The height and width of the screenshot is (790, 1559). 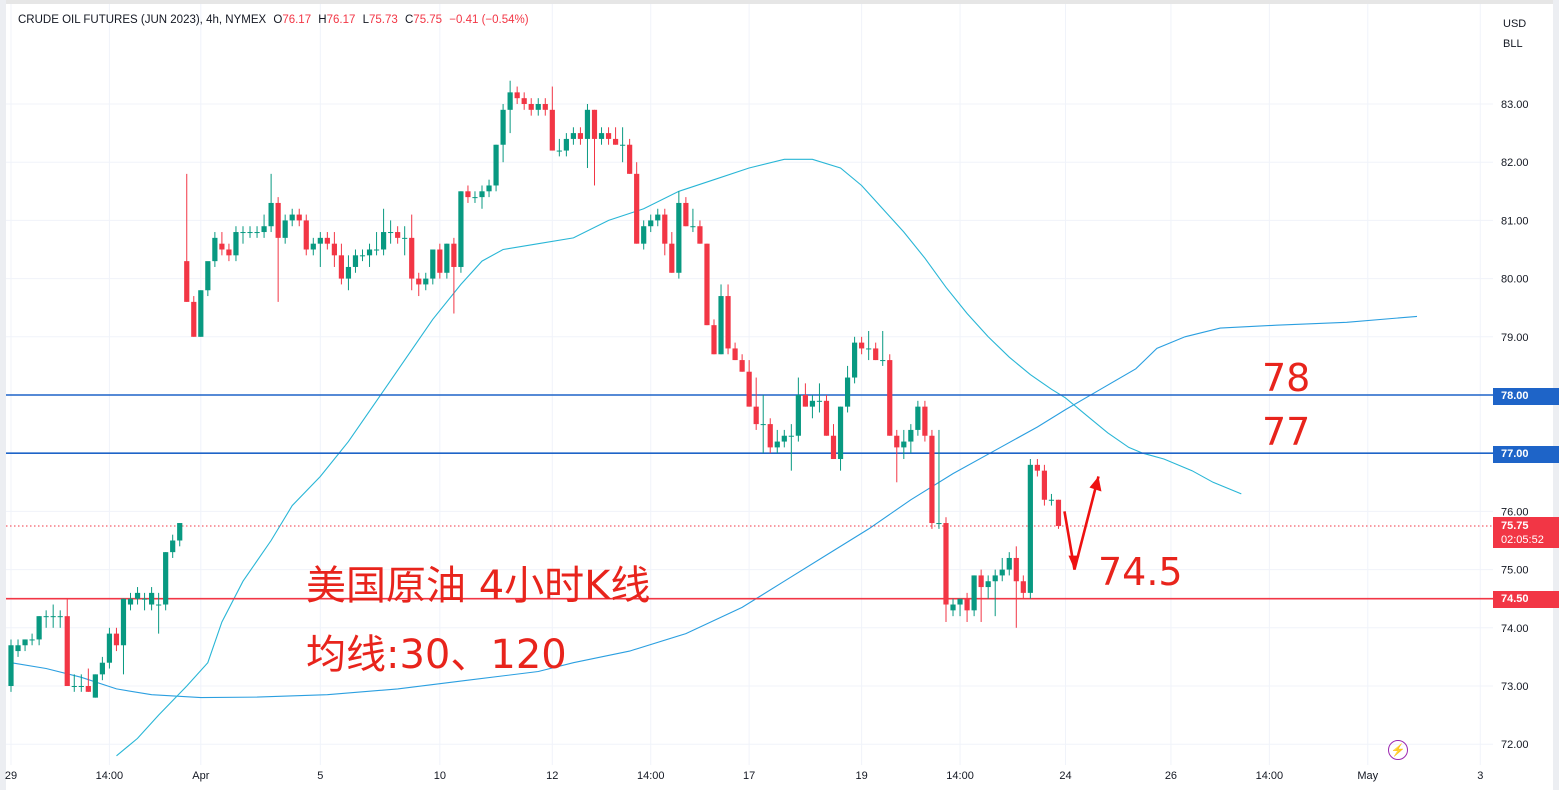 I want to click on close-key: C, so click(x=409, y=20).